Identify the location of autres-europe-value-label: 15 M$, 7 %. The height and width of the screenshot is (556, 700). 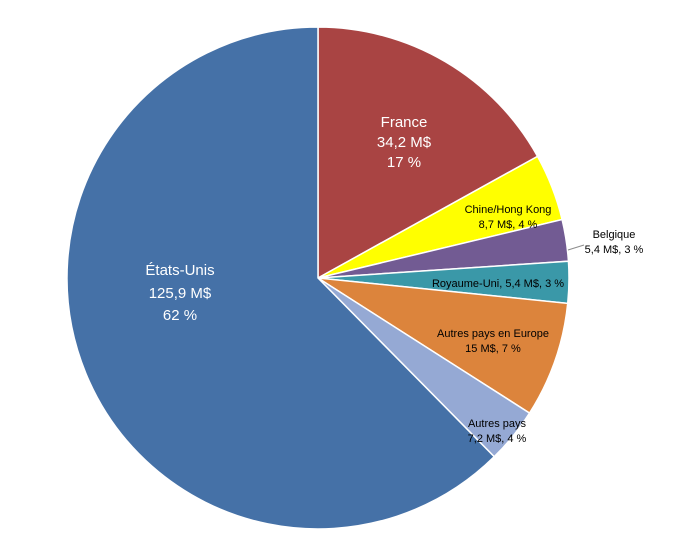
(493, 349).